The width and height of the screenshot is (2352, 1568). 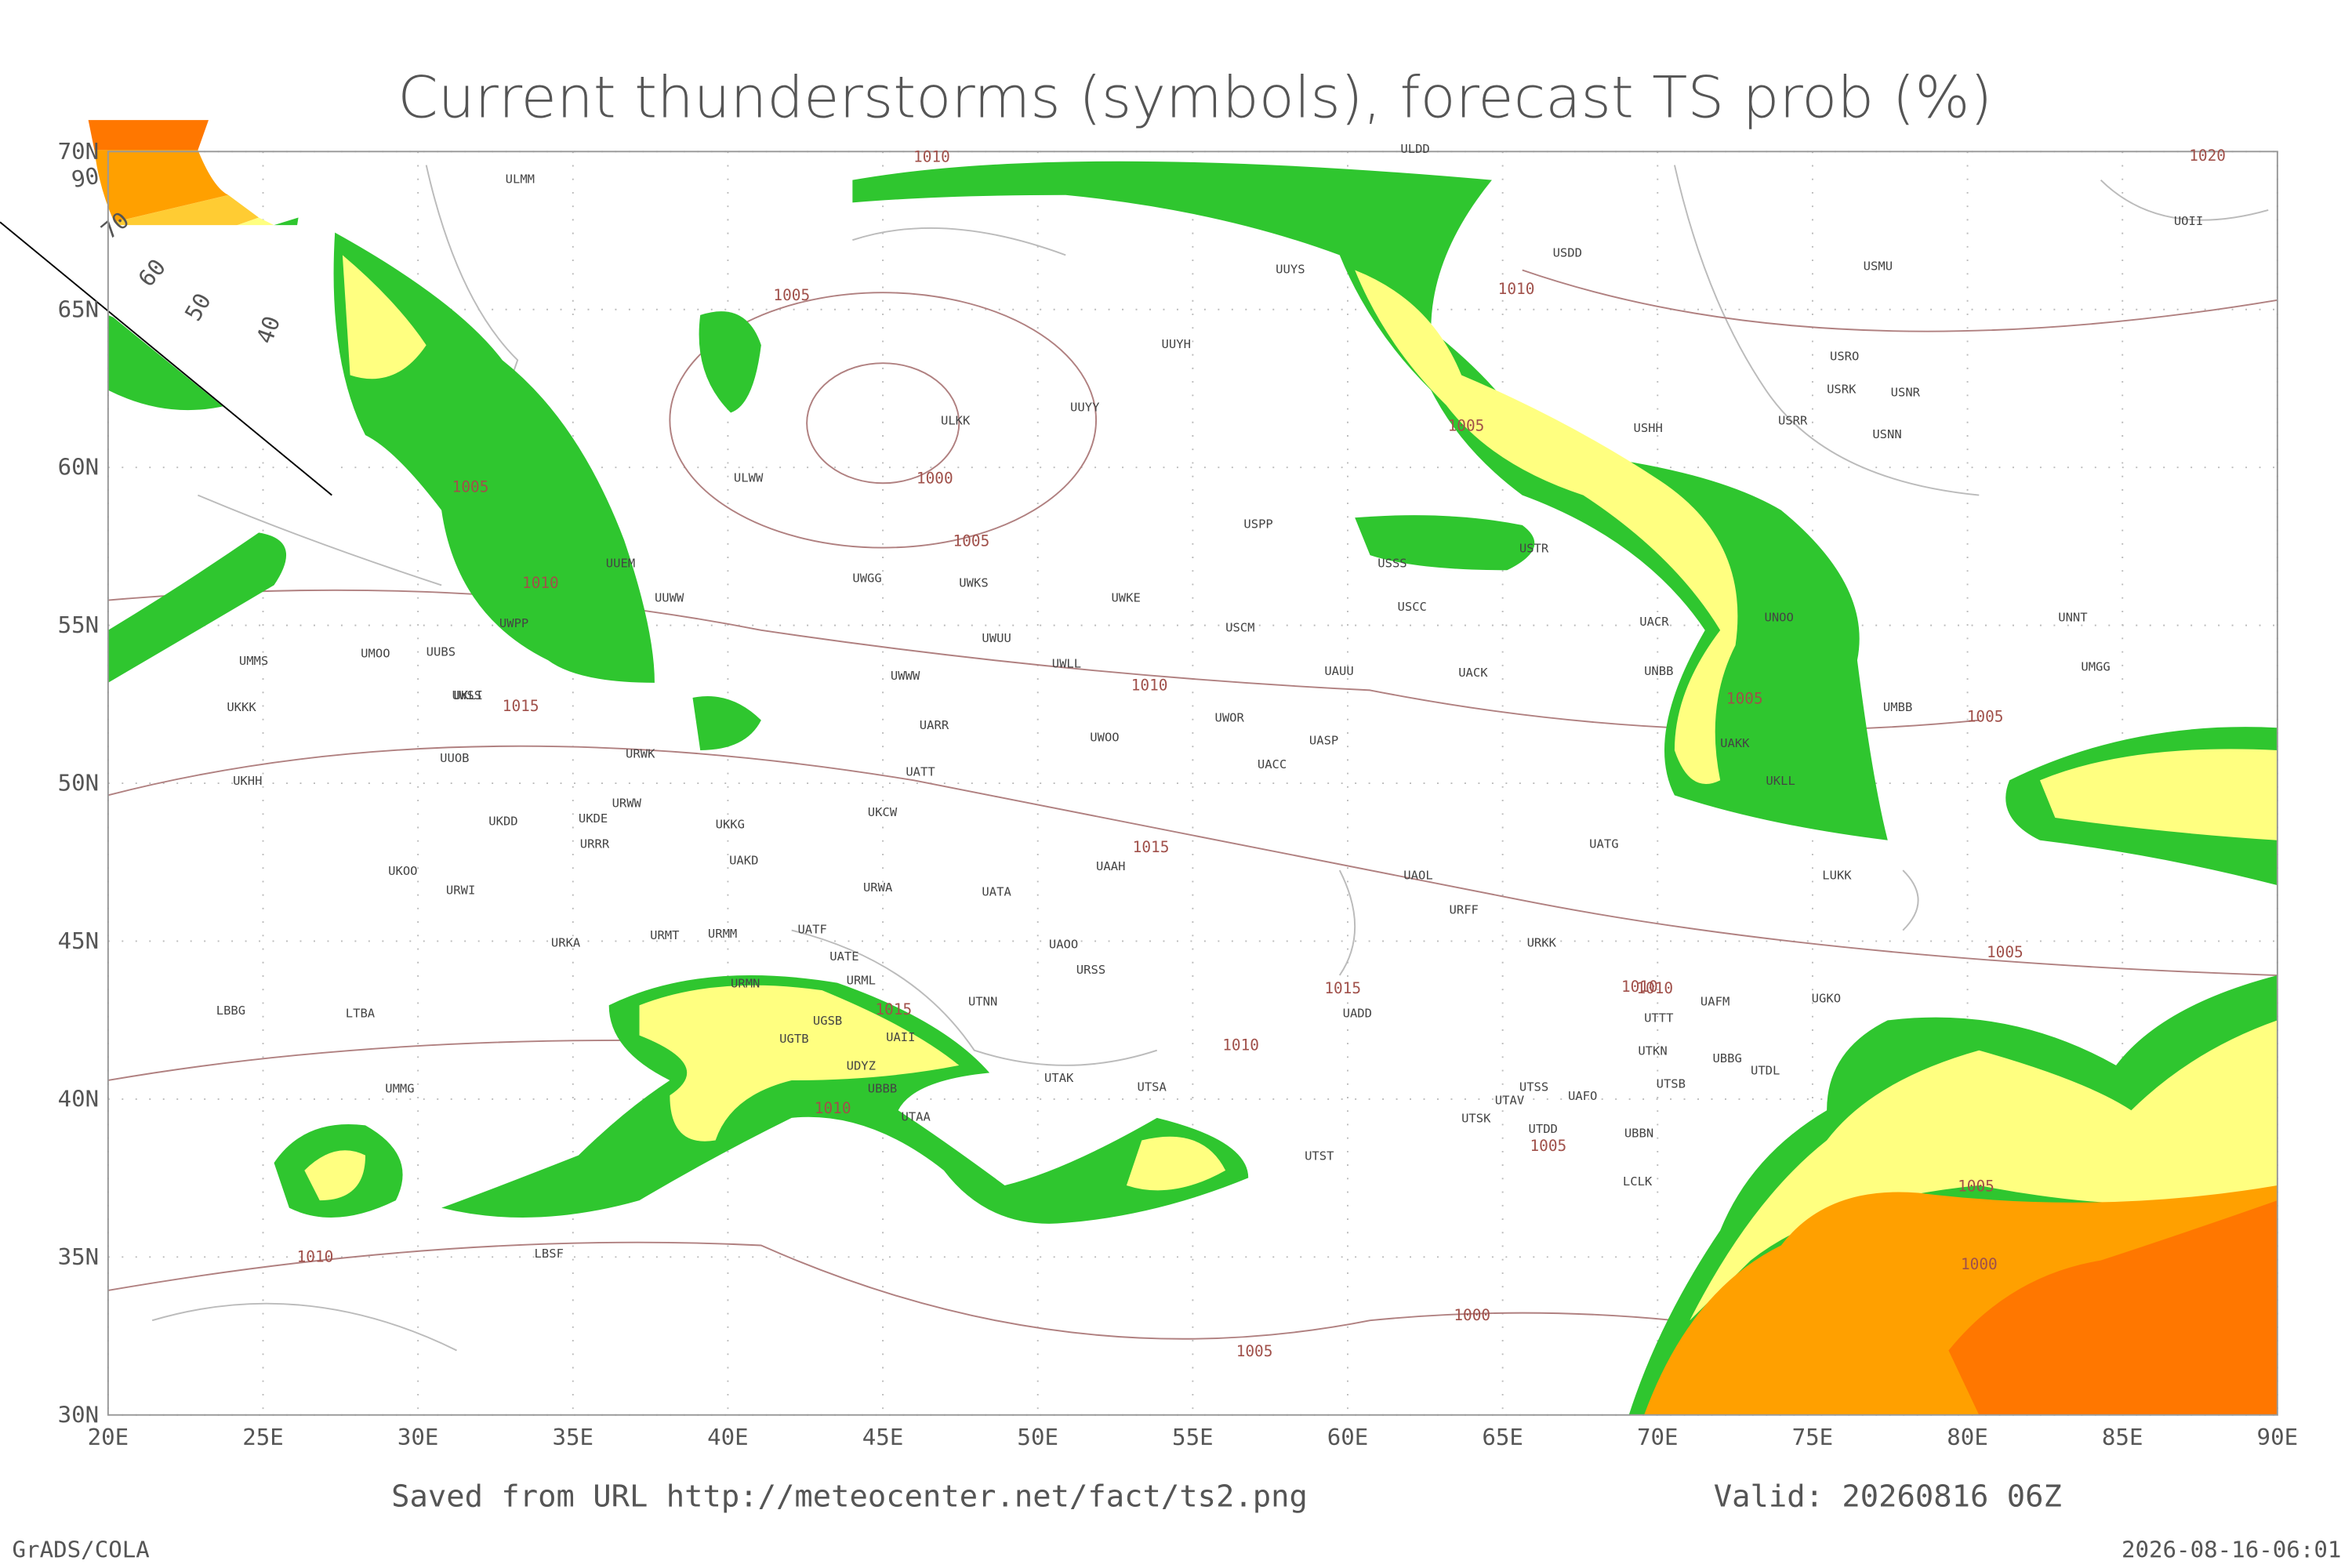 What do you see at coordinates (84, 177) in the screenshot?
I see `legend-label: 90` at bounding box center [84, 177].